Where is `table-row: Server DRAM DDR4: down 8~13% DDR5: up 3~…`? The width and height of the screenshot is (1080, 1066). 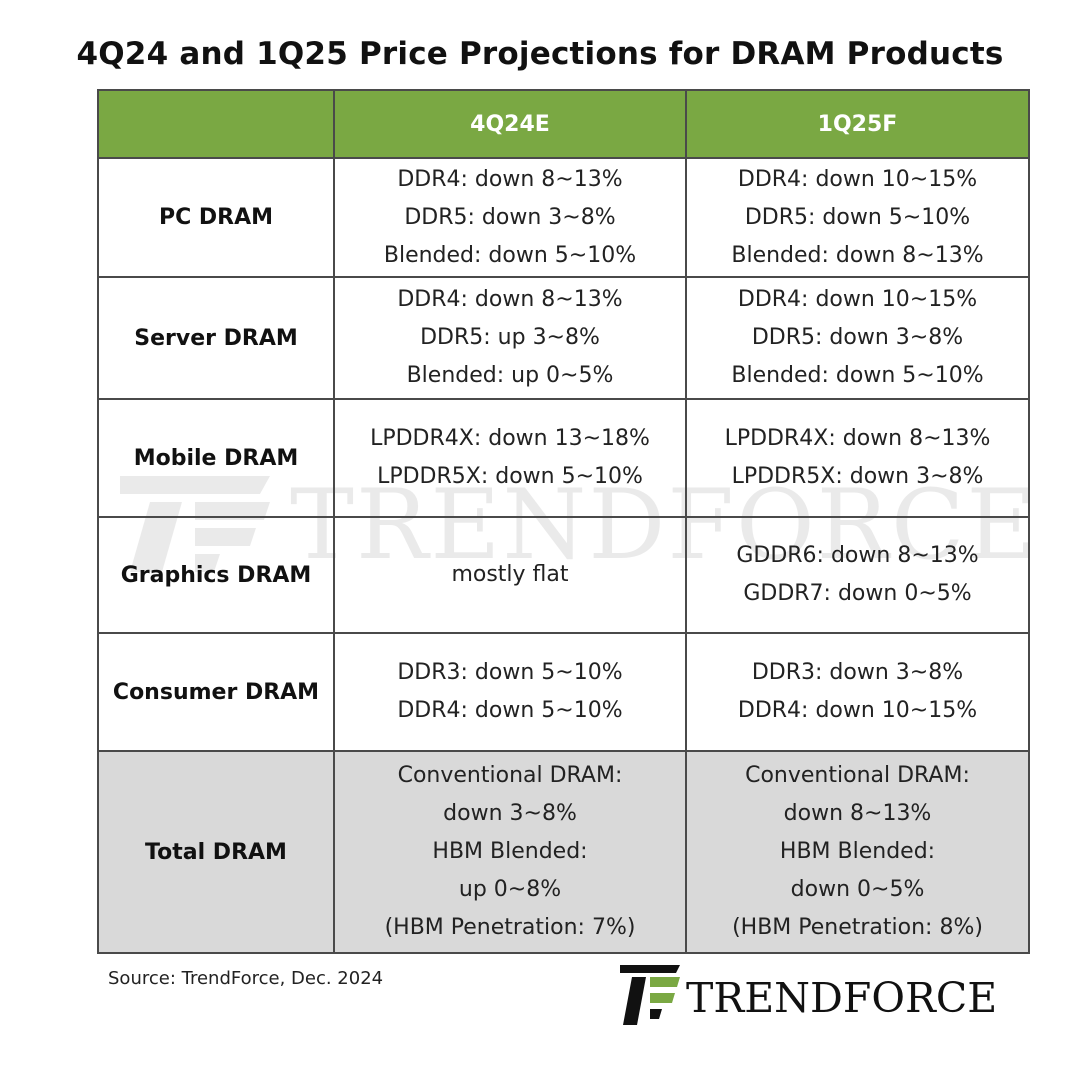
table-row: Server DRAM DDR4: down 8~13% DDR5: up 3~… is located at coordinates (563, 338).